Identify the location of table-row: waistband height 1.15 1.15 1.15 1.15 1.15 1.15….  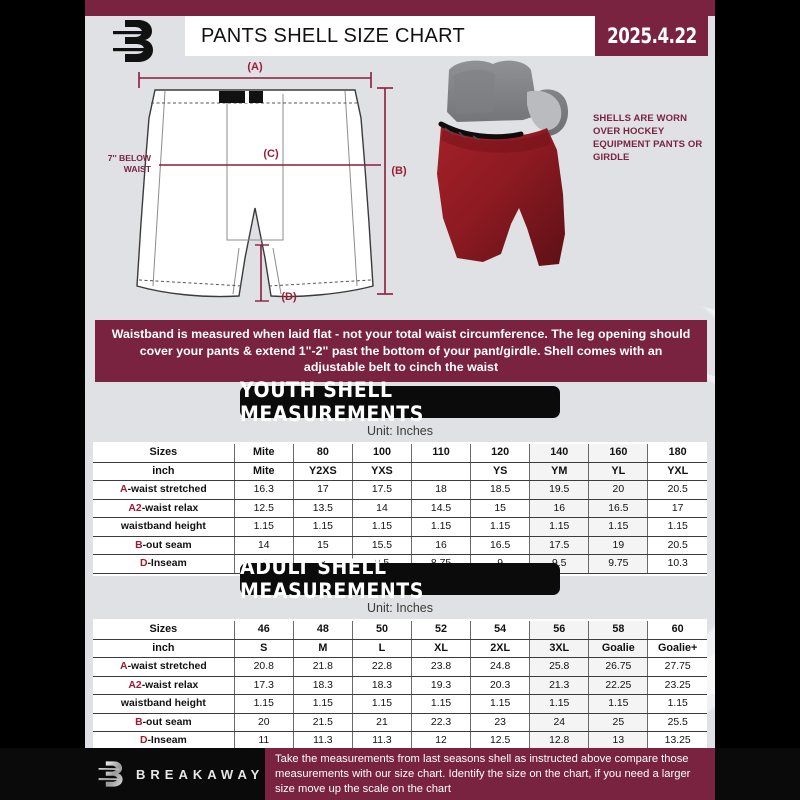
(400, 704).